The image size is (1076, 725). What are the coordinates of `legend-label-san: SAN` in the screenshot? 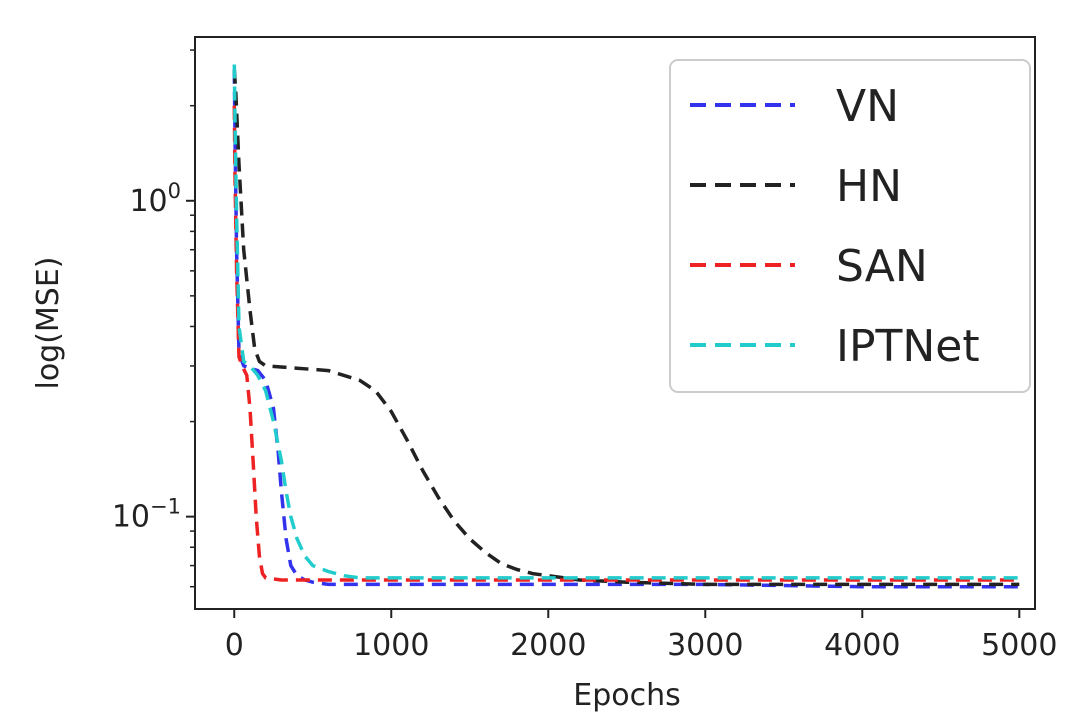 It's located at (882, 266).